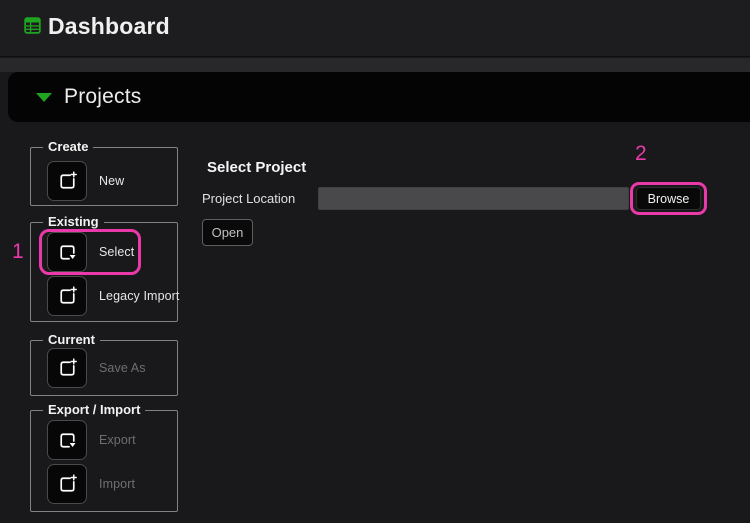 This screenshot has width=750, height=523. I want to click on legacy-import-button, so click(67, 296).